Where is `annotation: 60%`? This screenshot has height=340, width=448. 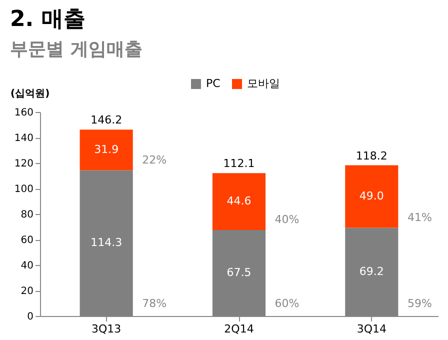
annotation: 60% is located at coordinates (287, 303).